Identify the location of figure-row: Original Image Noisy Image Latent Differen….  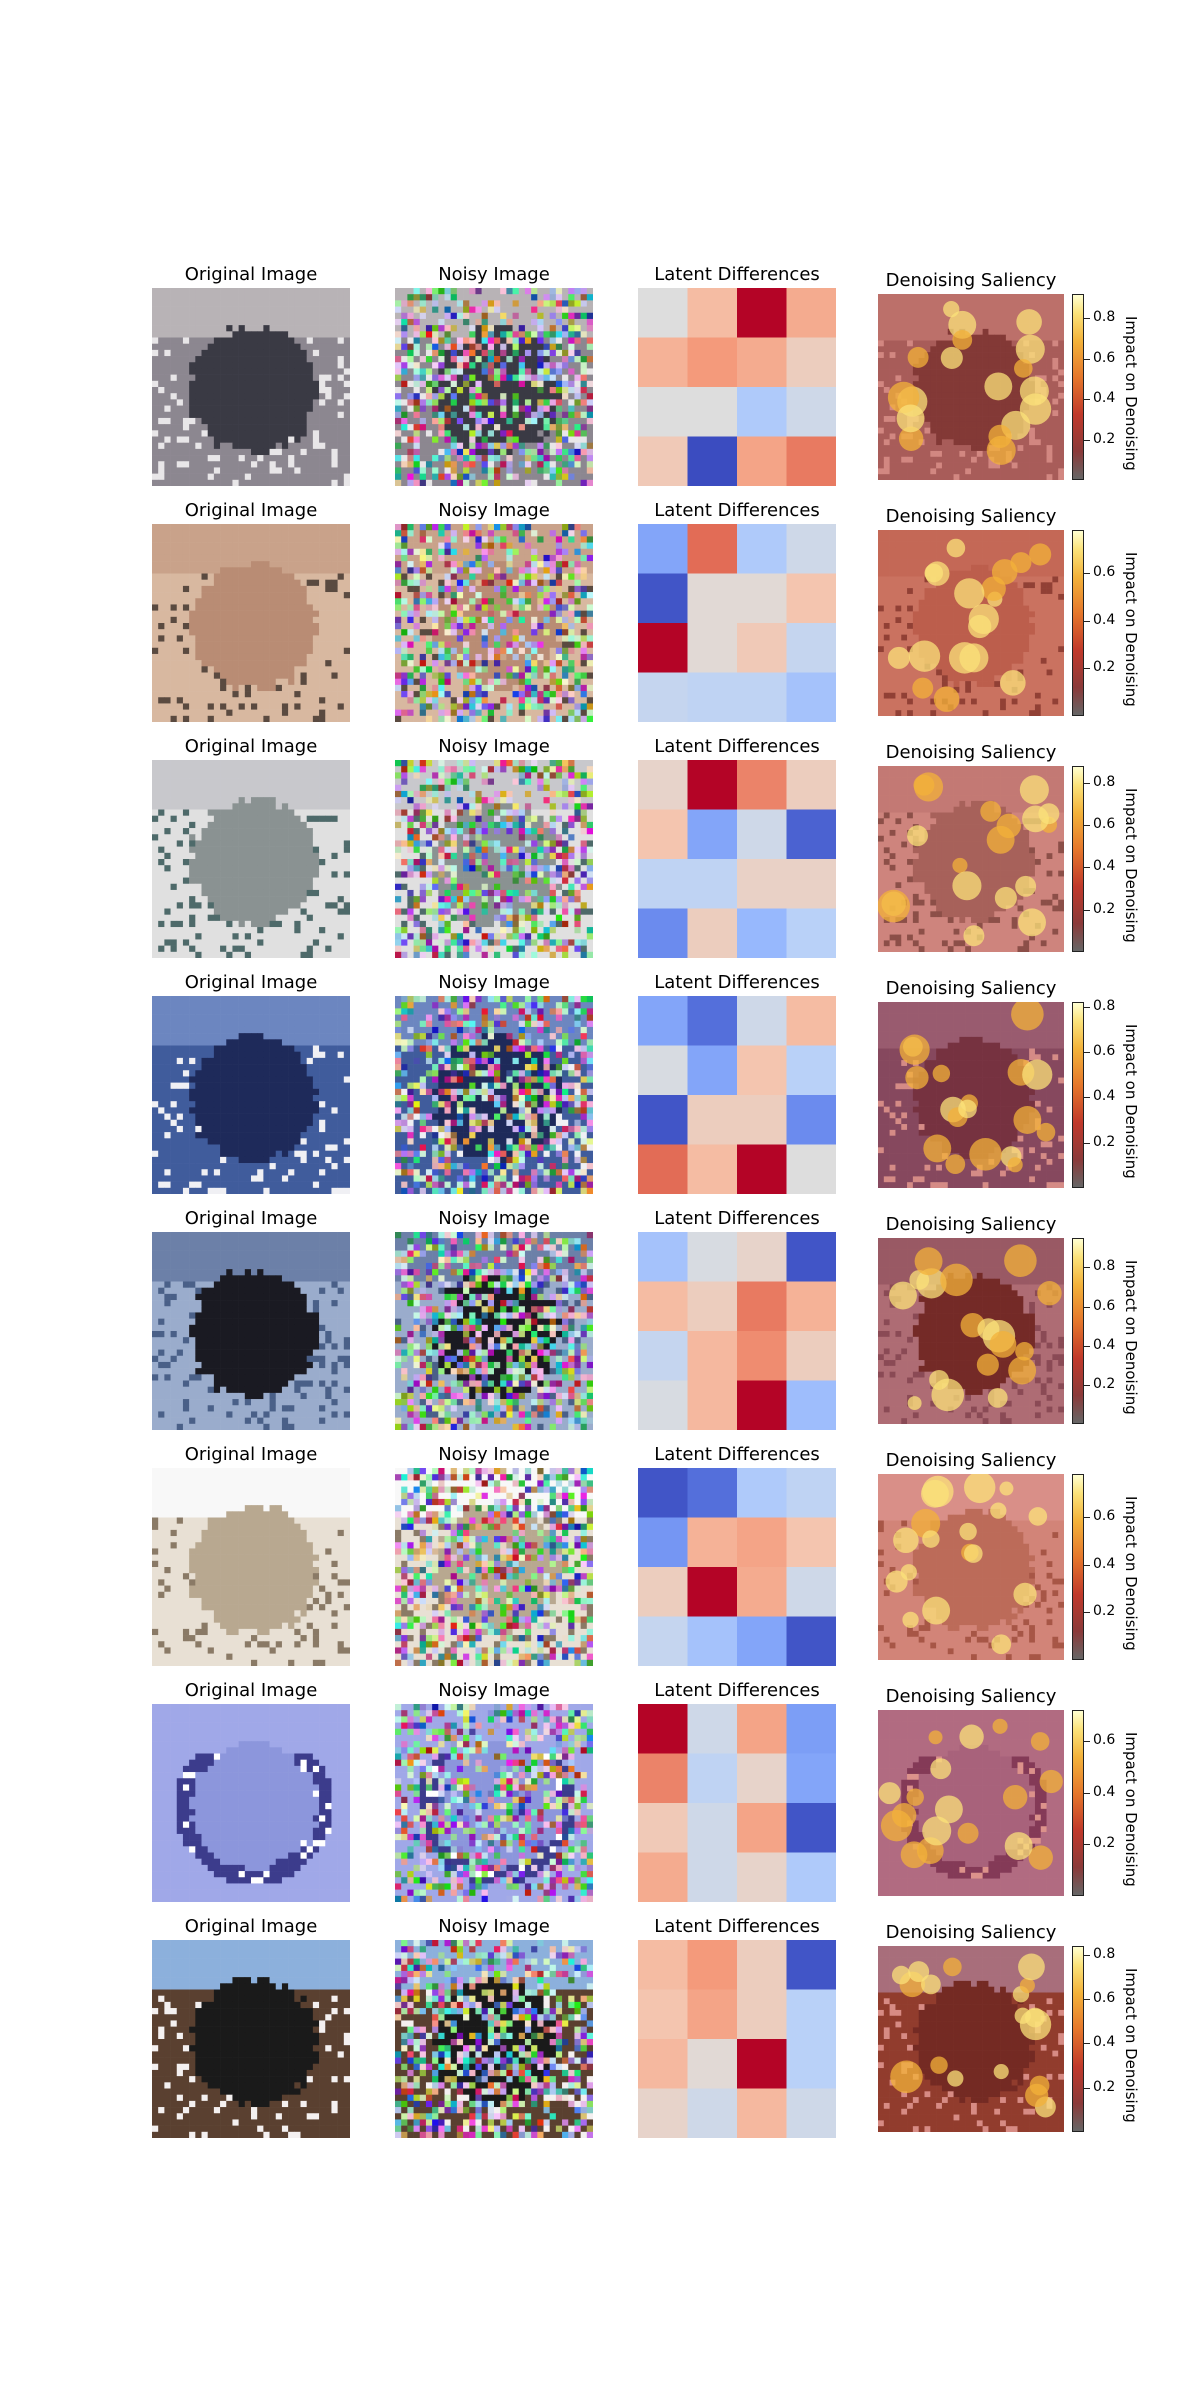
(600, 386).